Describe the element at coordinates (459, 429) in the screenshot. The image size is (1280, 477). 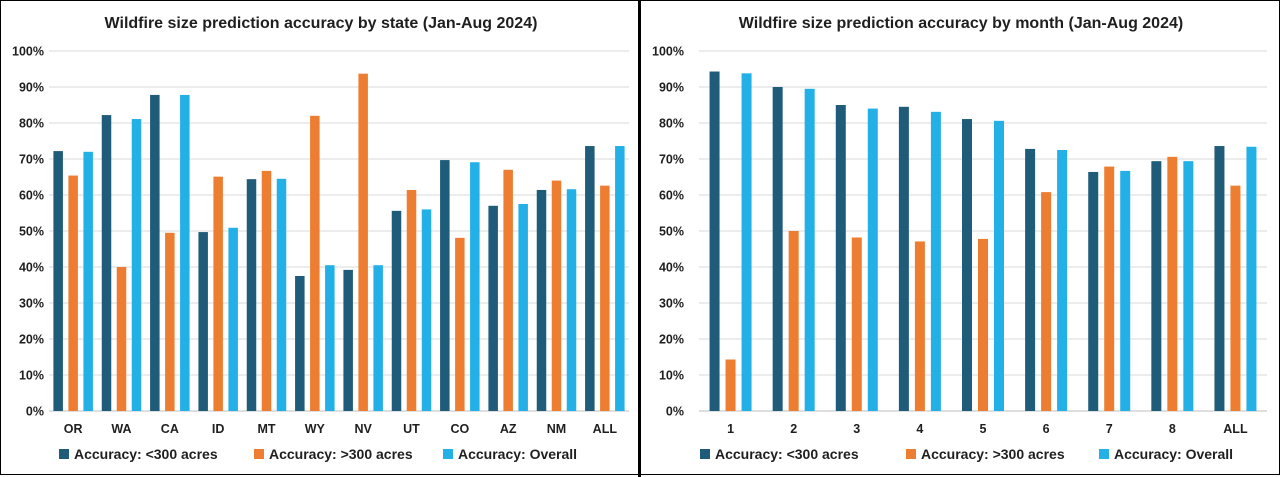
I see `x-tick-label: CO` at that location.